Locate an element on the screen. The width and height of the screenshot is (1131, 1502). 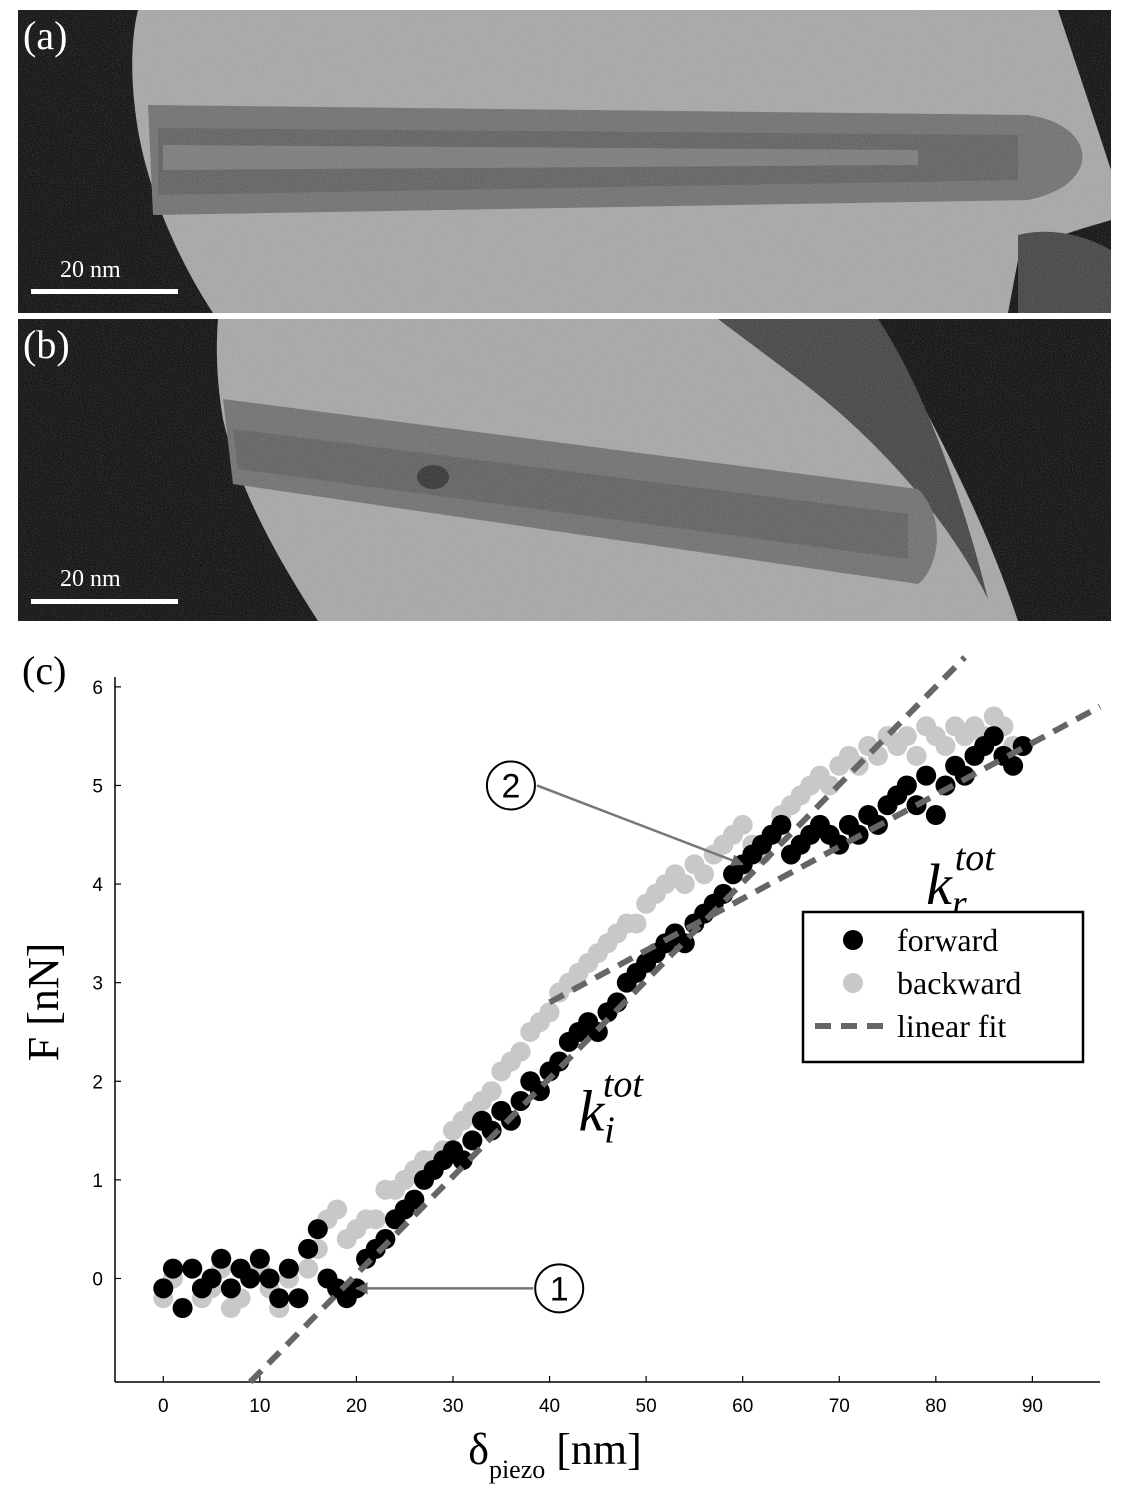
x-tick-label-7: 70 is located at coordinates (839, 1406).